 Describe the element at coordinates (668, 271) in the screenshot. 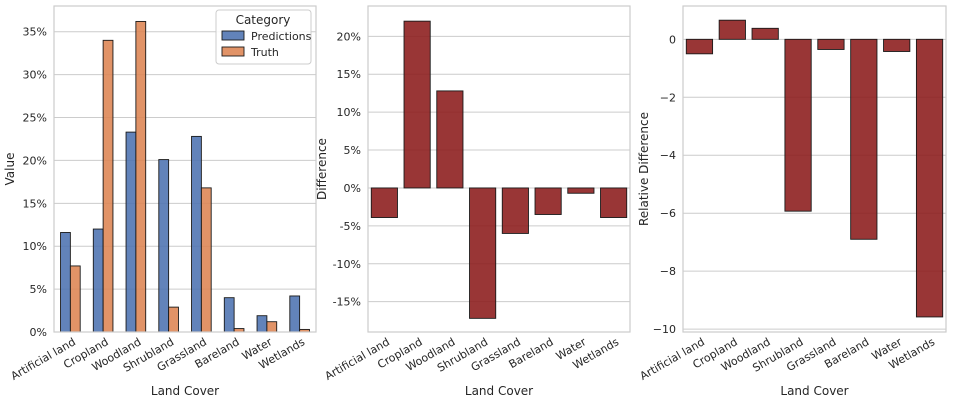

I see `y-tick-label: −8` at that location.